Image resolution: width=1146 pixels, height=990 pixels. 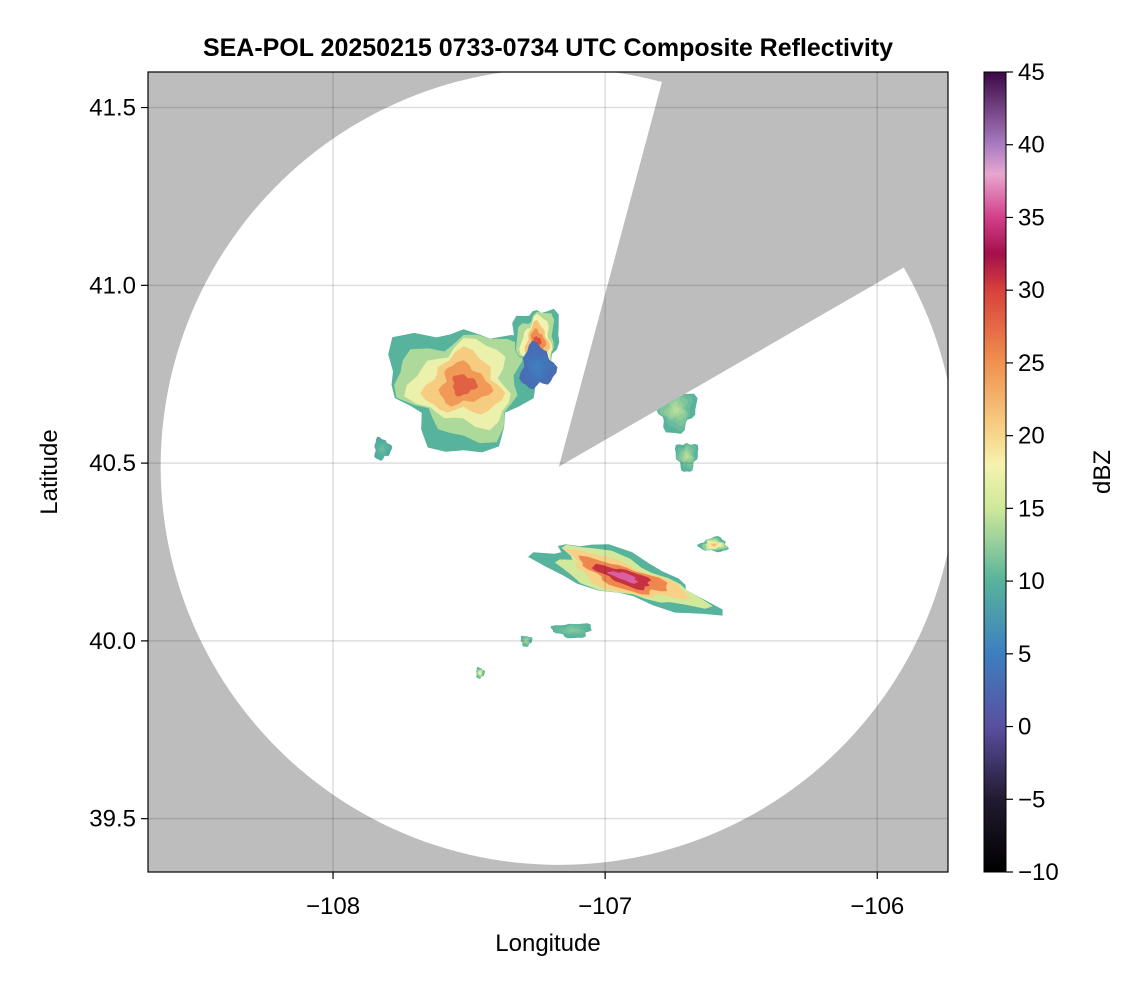 What do you see at coordinates (1031, 799) in the screenshot?
I see `colorbar-tick-label: −5` at bounding box center [1031, 799].